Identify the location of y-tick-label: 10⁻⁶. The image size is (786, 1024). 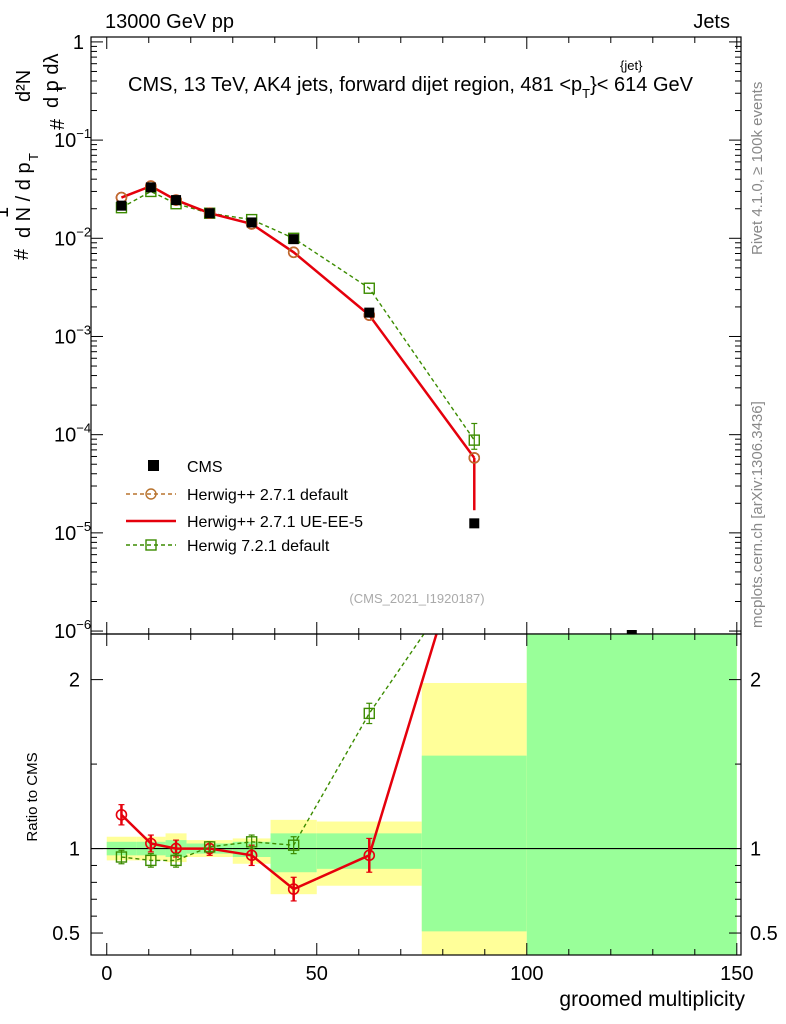
(72, 630).